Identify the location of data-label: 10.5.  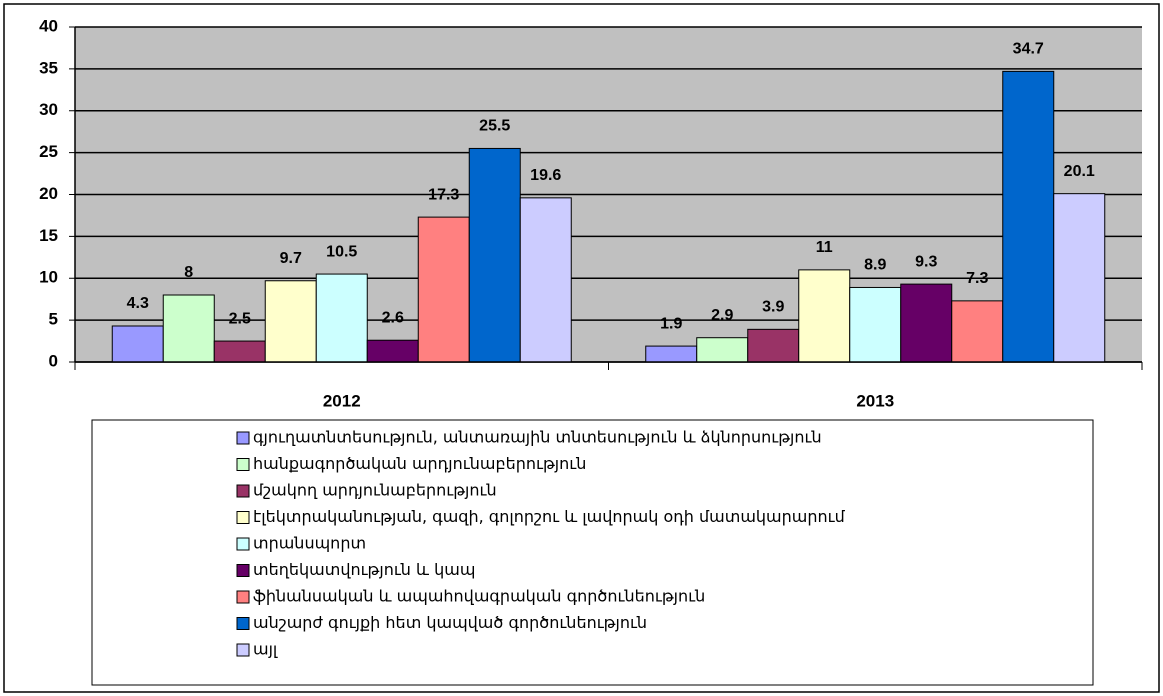
(341, 251).